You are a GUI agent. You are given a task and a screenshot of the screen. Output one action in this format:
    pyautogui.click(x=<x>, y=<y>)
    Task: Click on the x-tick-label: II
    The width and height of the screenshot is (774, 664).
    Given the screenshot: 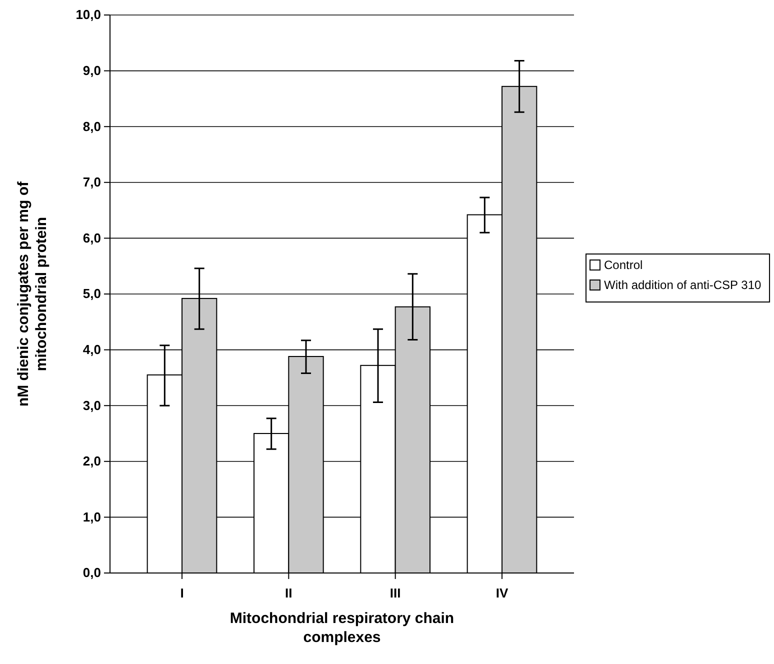 What is the action you would take?
    pyautogui.click(x=288, y=593)
    